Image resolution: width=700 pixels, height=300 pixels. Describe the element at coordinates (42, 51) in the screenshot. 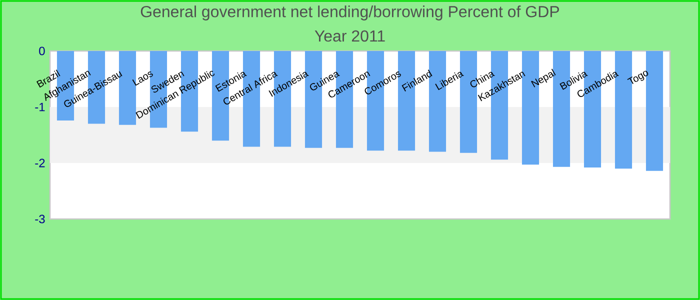

I see `y-tick-label: 0` at that location.